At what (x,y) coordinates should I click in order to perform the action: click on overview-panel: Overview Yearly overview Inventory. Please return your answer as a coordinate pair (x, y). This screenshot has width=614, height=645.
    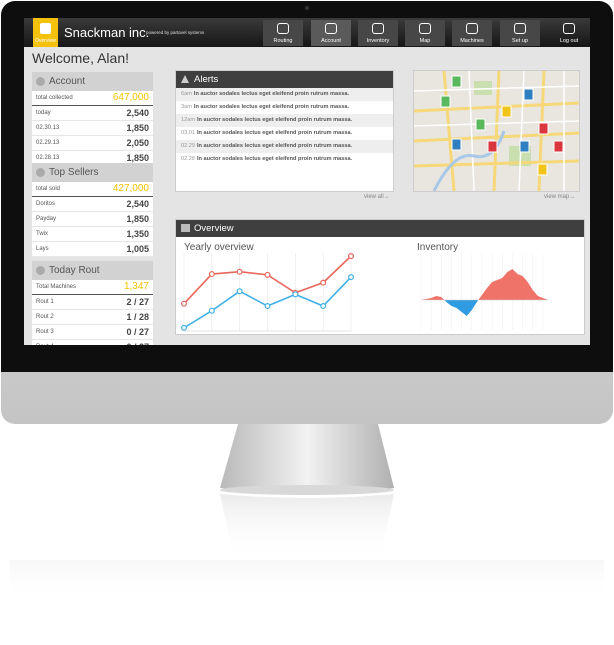
    Looking at the image, I should click on (380, 277).